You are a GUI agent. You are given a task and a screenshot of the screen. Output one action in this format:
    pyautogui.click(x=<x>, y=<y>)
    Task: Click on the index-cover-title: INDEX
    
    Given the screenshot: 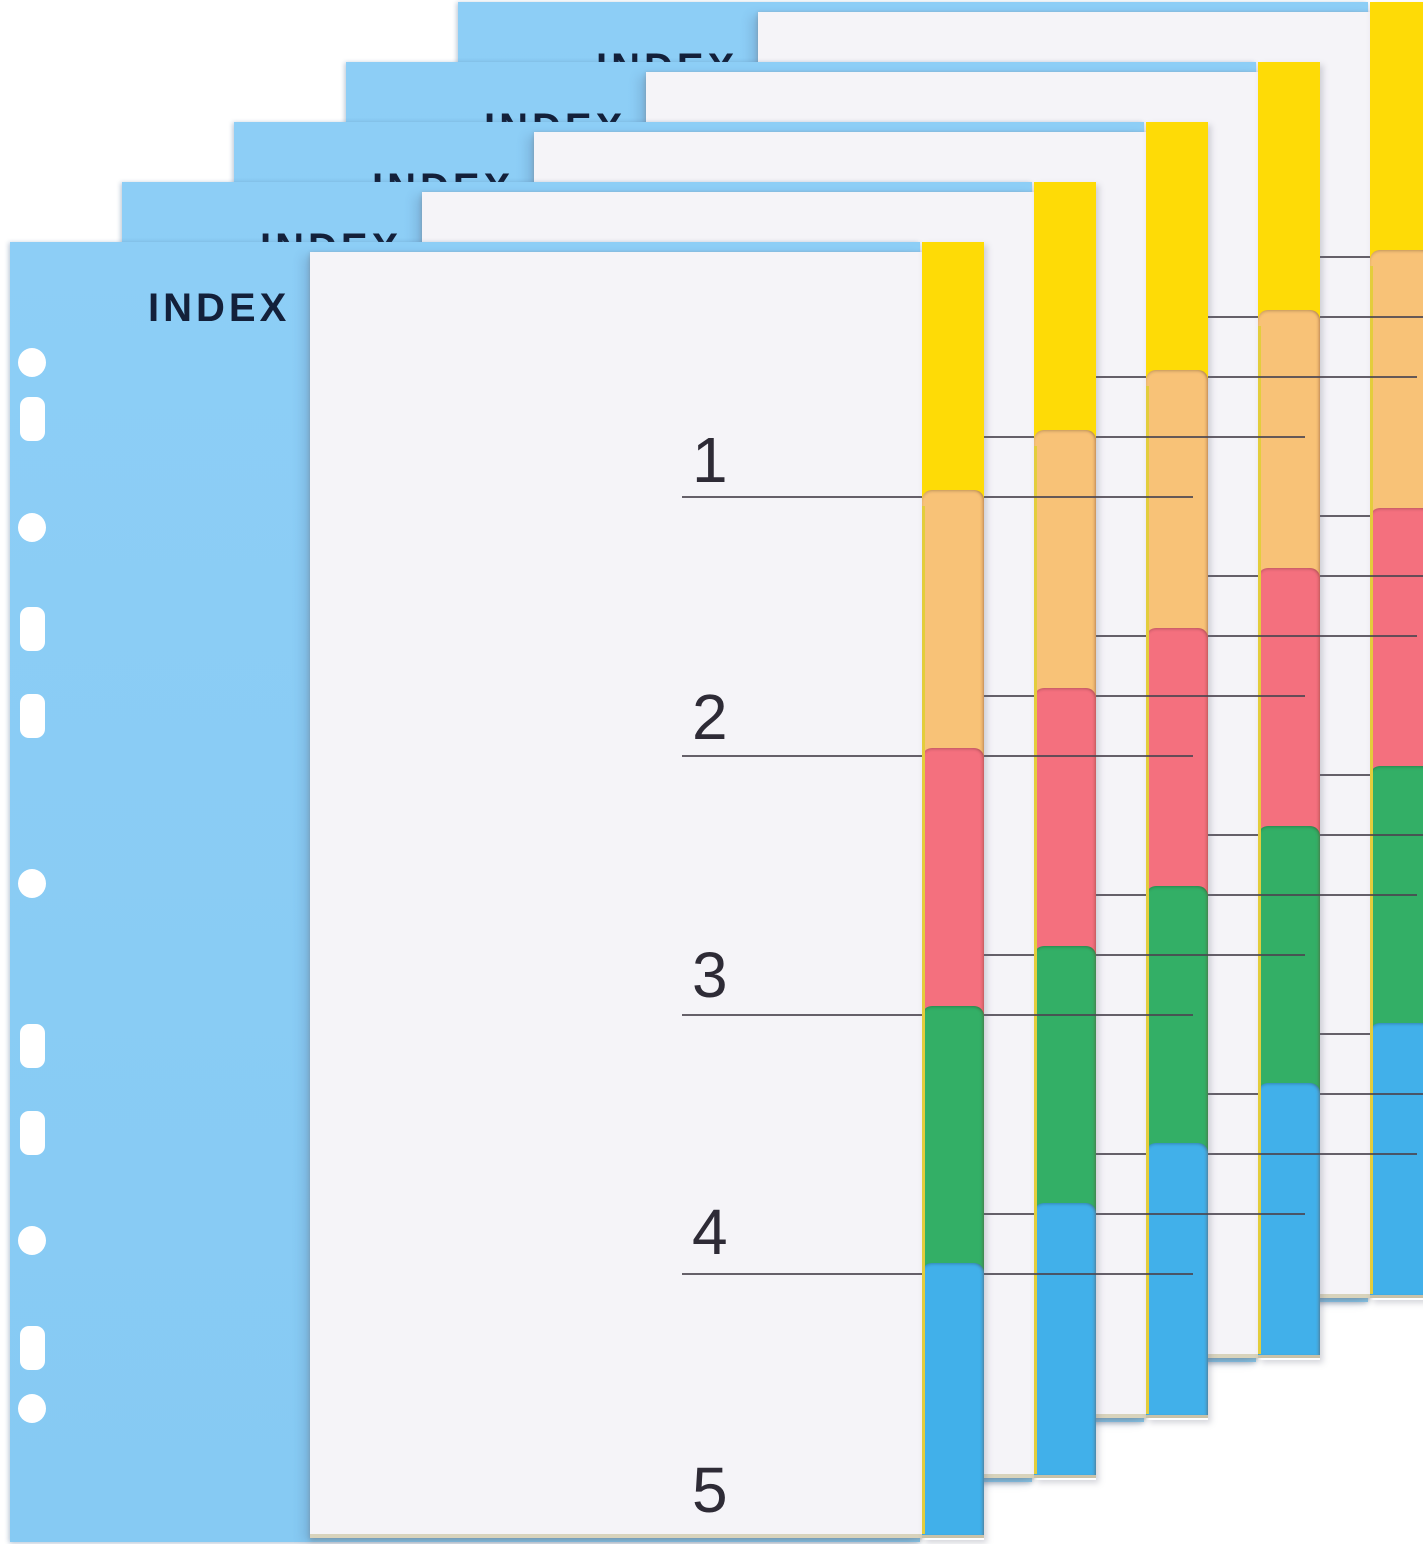 What is the action you would take?
    pyautogui.click(x=219, y=308)
    